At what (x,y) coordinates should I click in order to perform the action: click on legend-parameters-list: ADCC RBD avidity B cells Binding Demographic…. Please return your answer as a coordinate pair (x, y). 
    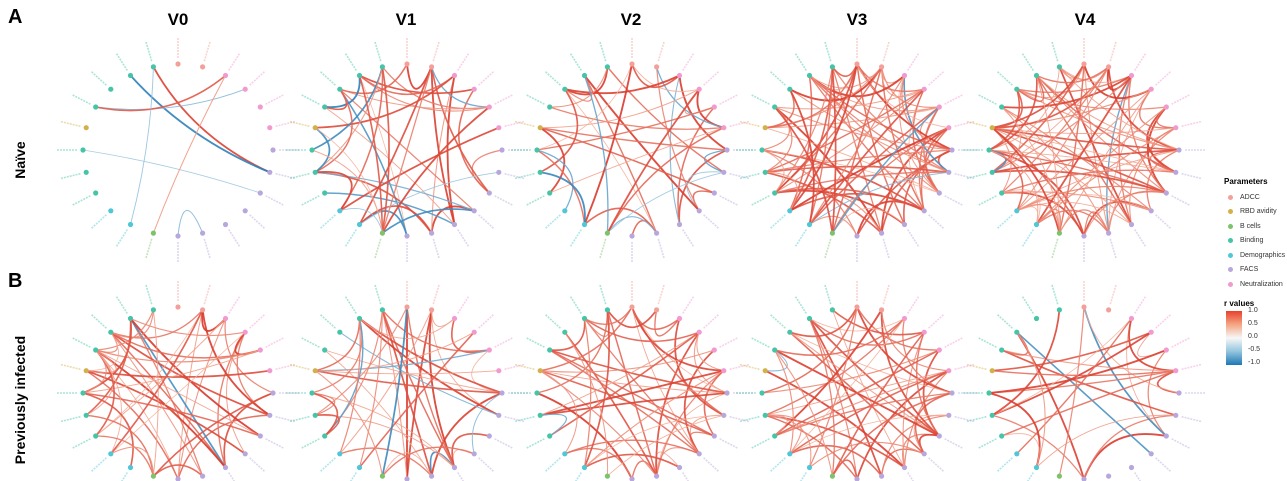
    Looking at the image, I should click on (1255, 241).